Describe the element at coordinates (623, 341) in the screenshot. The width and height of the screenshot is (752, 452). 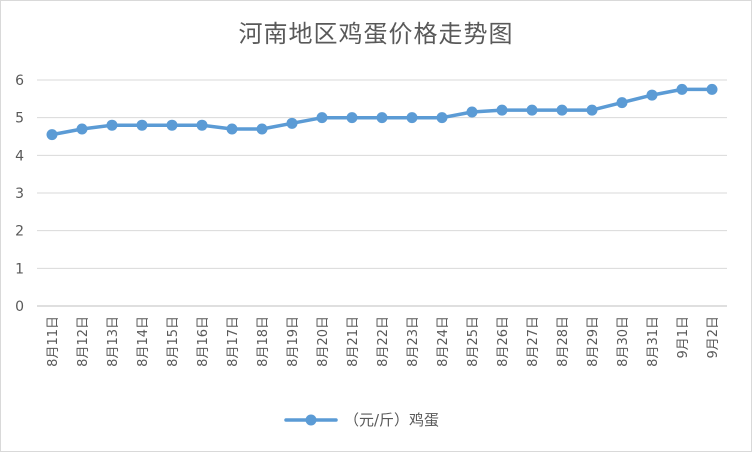
I see `x-tick-label: 8月30日` at that location.